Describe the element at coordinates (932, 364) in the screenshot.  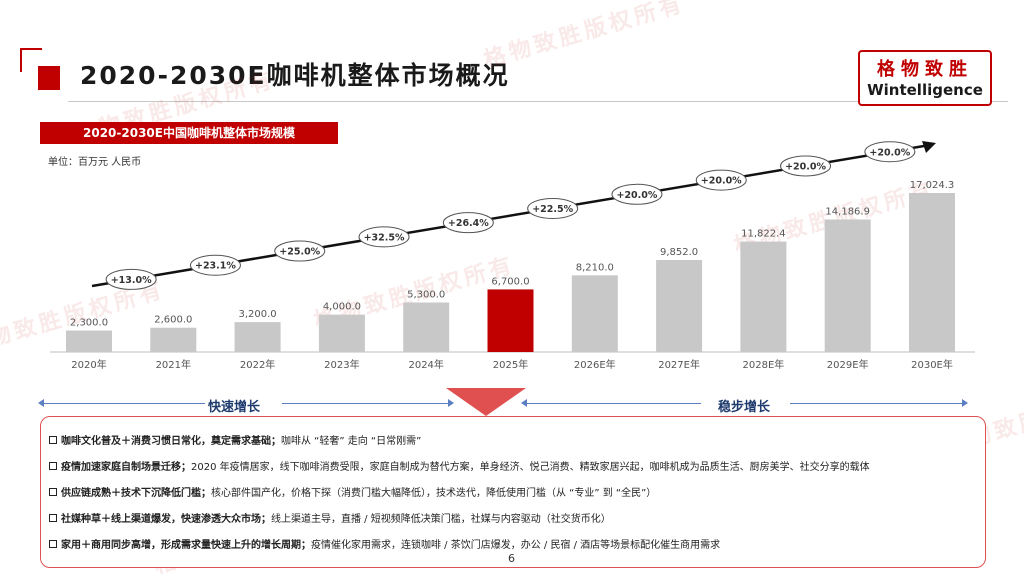
I see `x-tick-label: 2030E年` at that location.